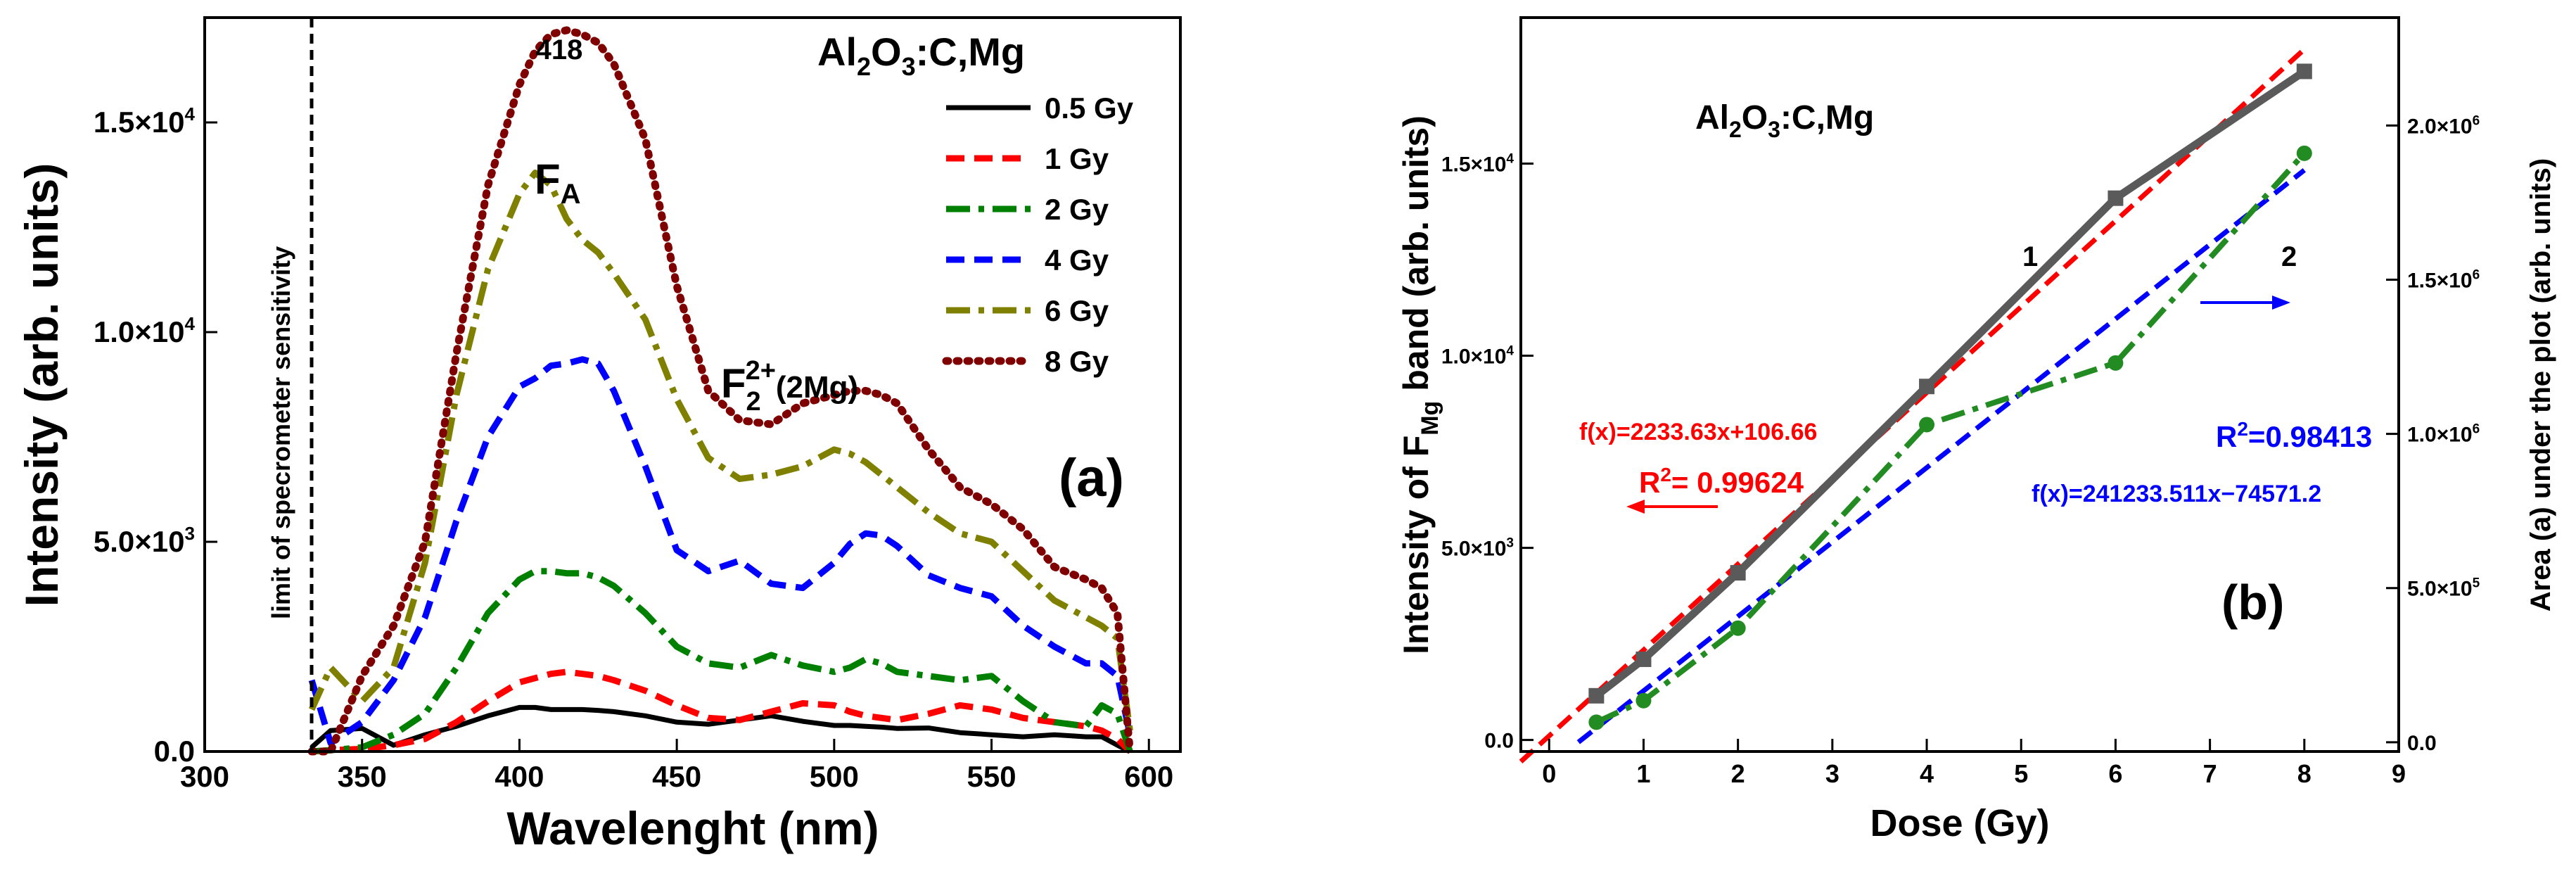 This screenshot has height=869, width=2576. I want to click on panel-b-x-tick-label: 7, so click(2210, 774).